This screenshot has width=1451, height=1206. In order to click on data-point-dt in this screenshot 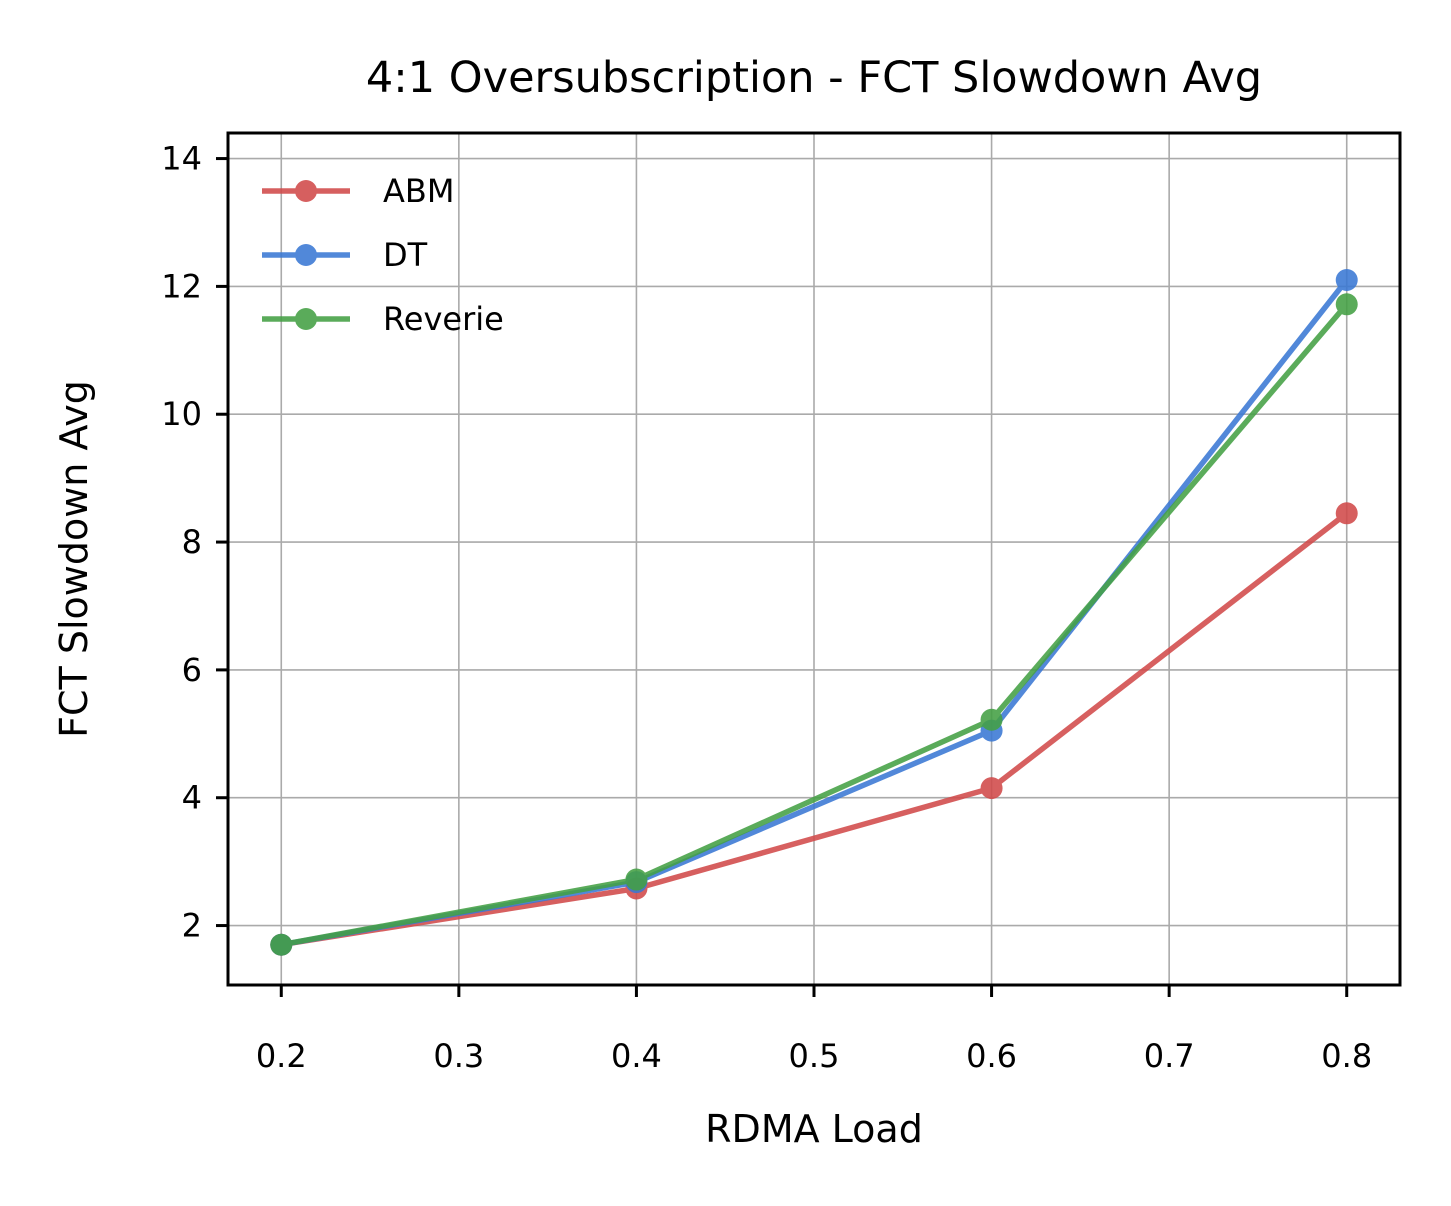, I will do `click(1346, 280)`.